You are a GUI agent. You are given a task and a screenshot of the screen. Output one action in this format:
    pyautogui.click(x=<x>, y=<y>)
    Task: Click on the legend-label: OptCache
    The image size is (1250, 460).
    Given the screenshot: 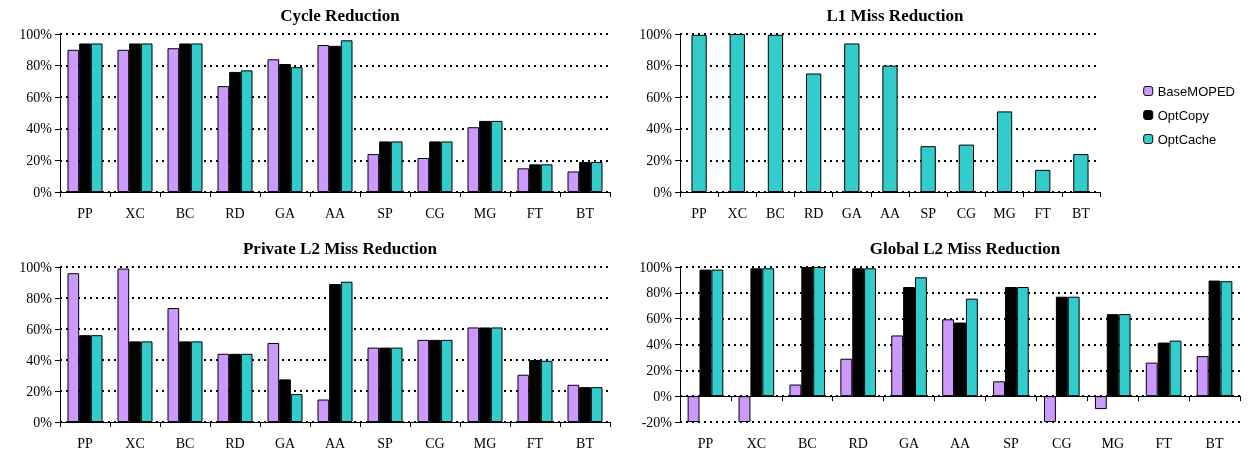 What is the action you would take?
    pyautogui.click(x=1187, y=139)
    